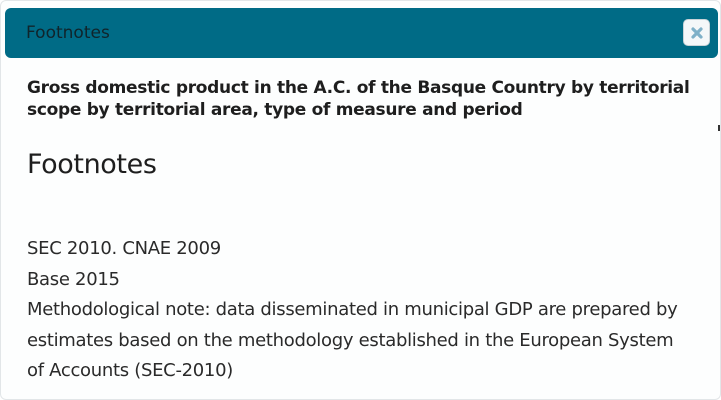 The width and height of the screenshot is (721, 400). What do you see at coordinates (124, 248) in the screenshot?
I see `footnote-line: SEC 2010. CNAE 2009` at bounding box center [124, 248].